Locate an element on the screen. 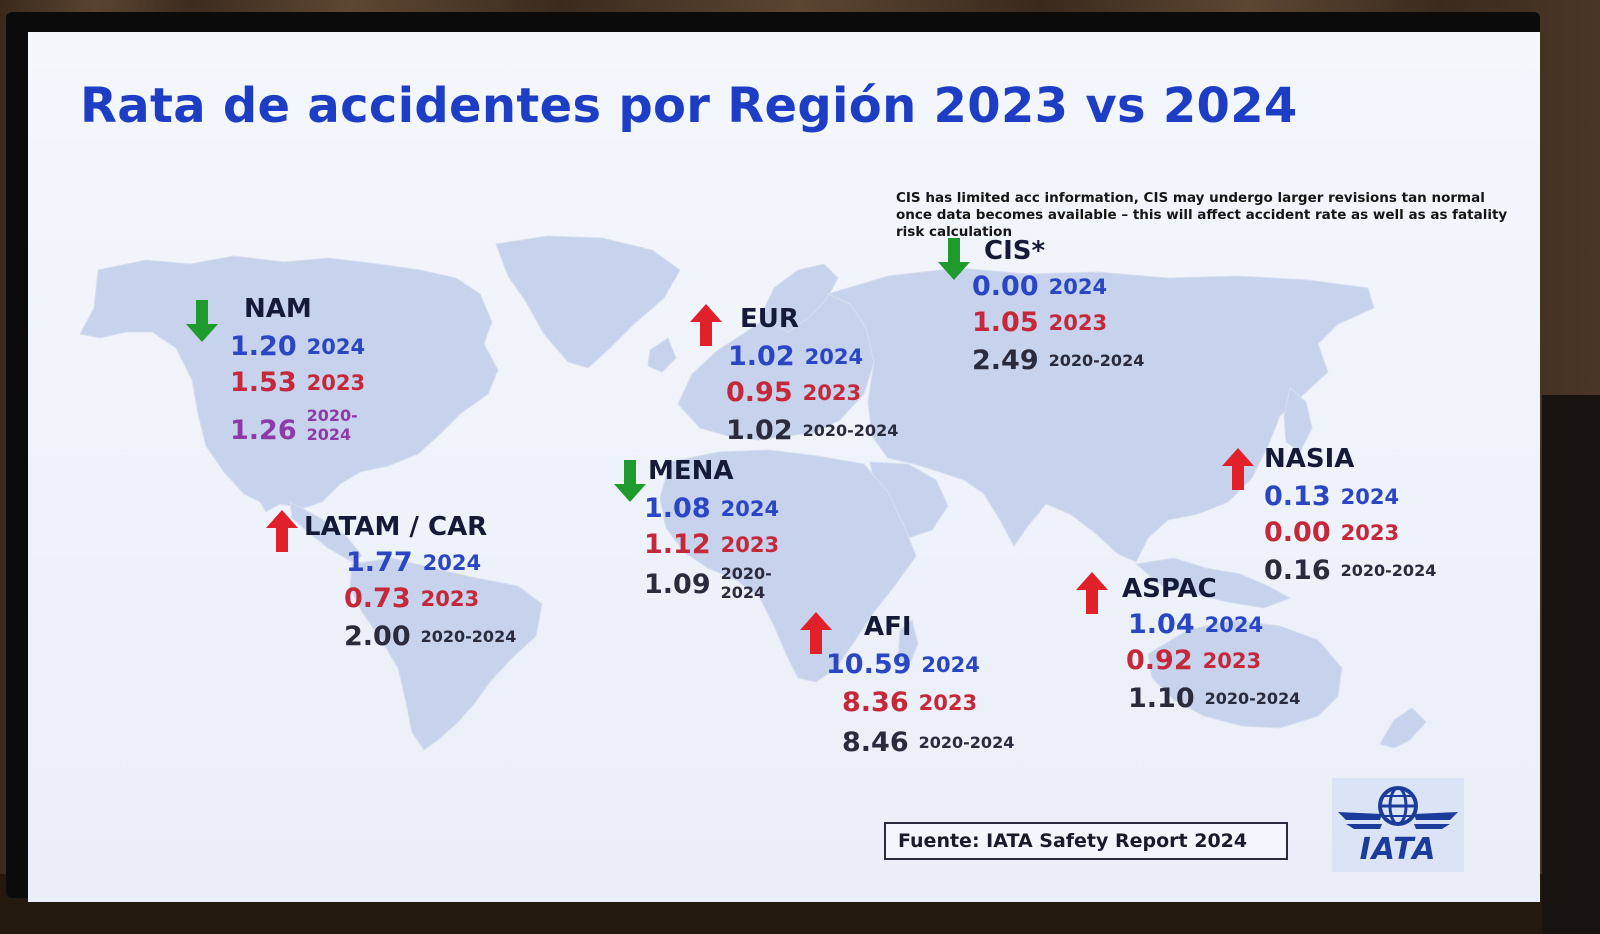  region-name: CIS* is located at coordinates (1015, 251).